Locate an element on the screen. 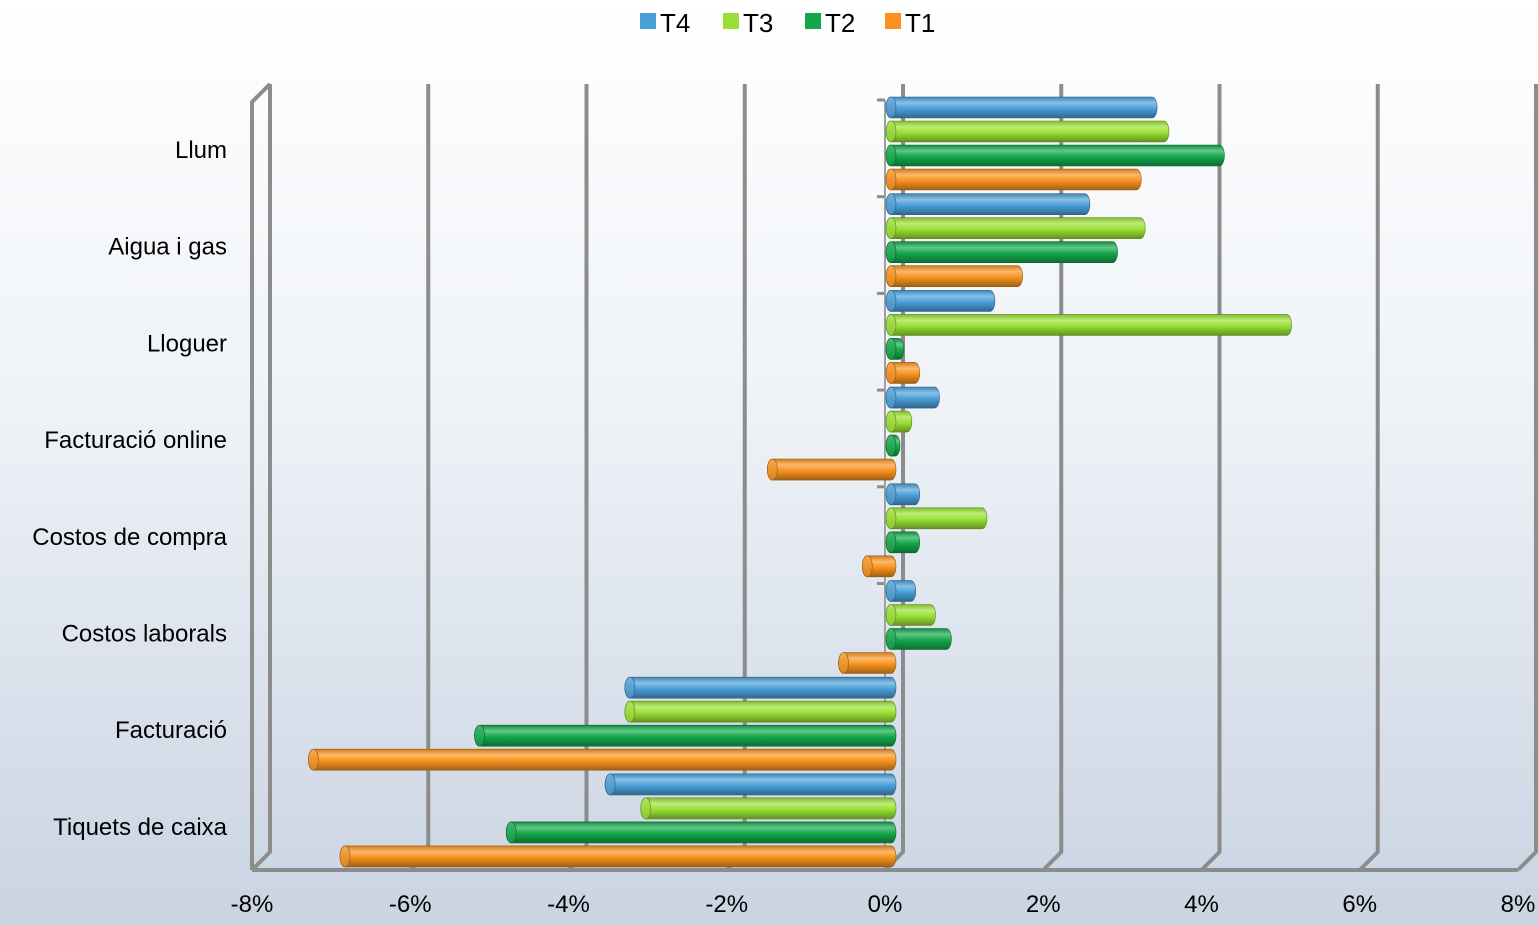 The image size is (1538, 925). tick-labels: -8% -6% -4% -2% 0% 2% 4% 6% 8% is located at coordinates (883, 904).